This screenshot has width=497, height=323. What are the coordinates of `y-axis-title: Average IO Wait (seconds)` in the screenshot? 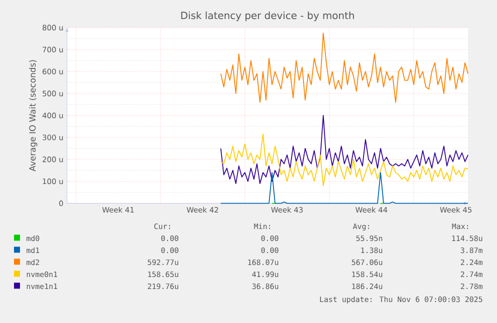 It's located at (33, 116).